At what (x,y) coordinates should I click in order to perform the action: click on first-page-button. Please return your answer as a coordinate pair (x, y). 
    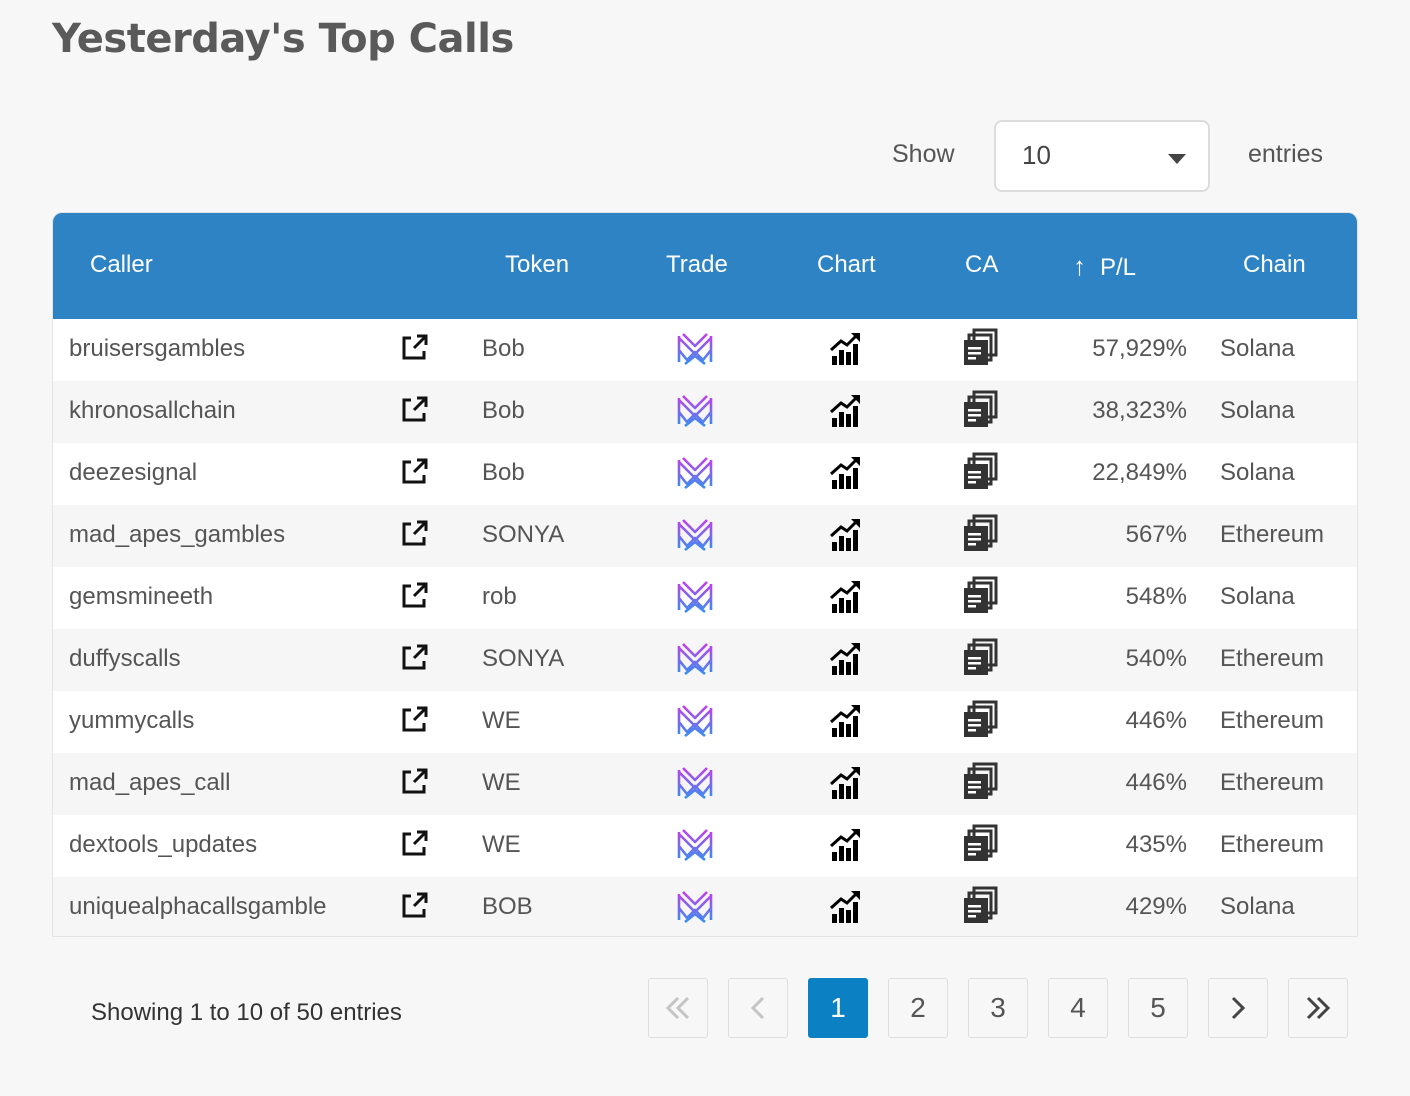
    Looking at the image, I should click on (678, 1008).